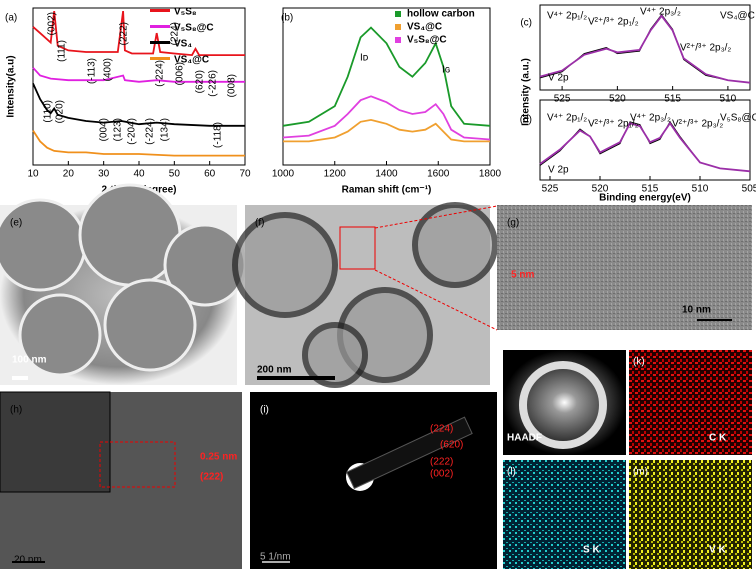  What do you see at coordinates (640, 472) in the screenshot?
I see `panel-label: (m)` at bounding box center [640, 472].